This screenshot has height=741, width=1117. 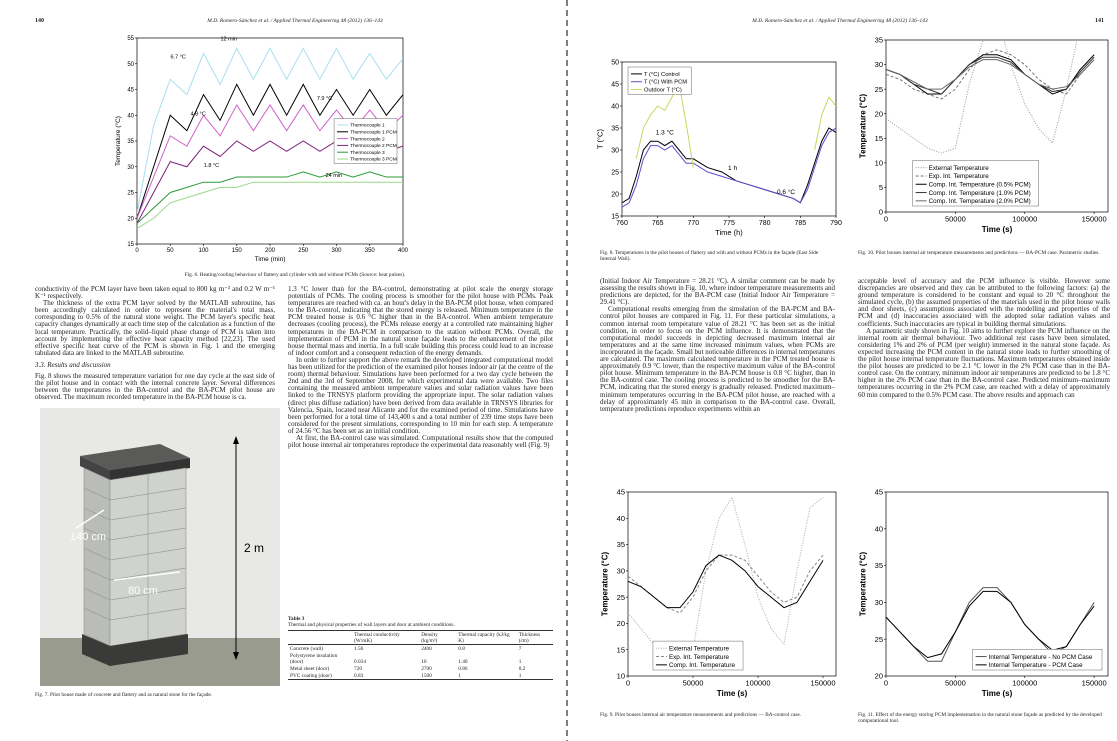 I want to click on y-axis-label: T (°C), so click(x=600, y=139).